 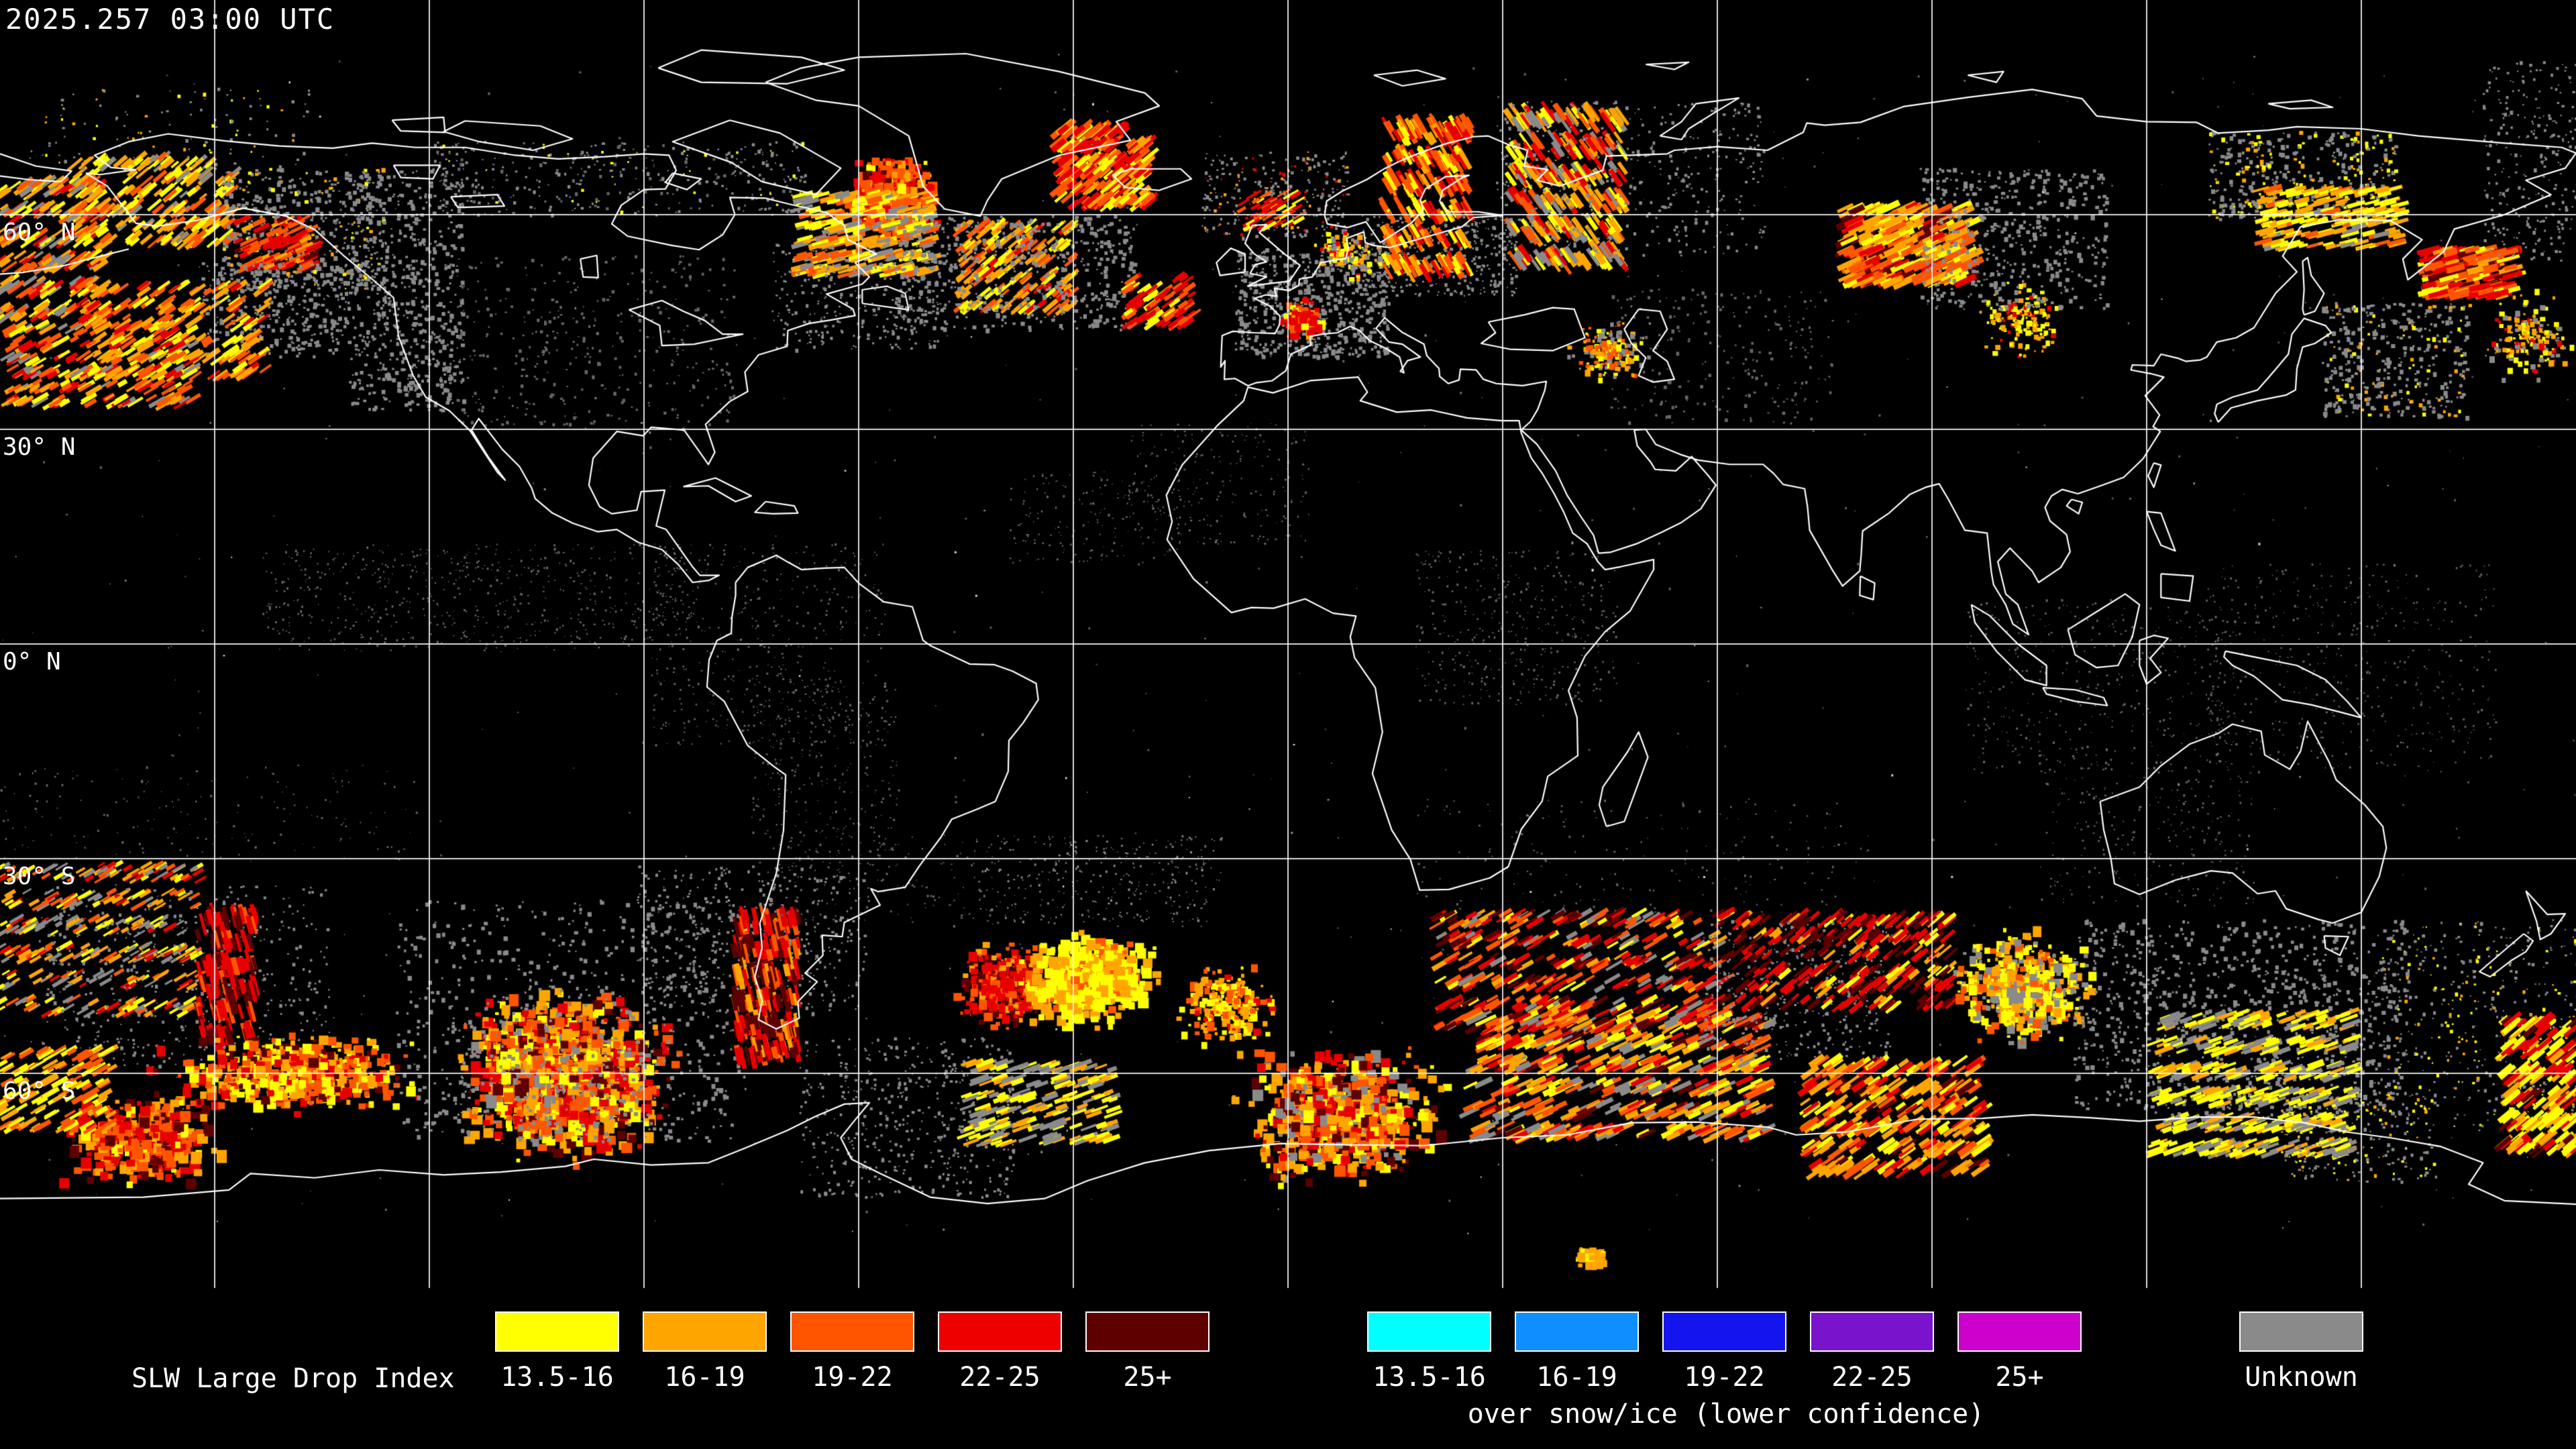 I want to click on legend-swatch-standard-25plus, so click(x=1147, y=1331).